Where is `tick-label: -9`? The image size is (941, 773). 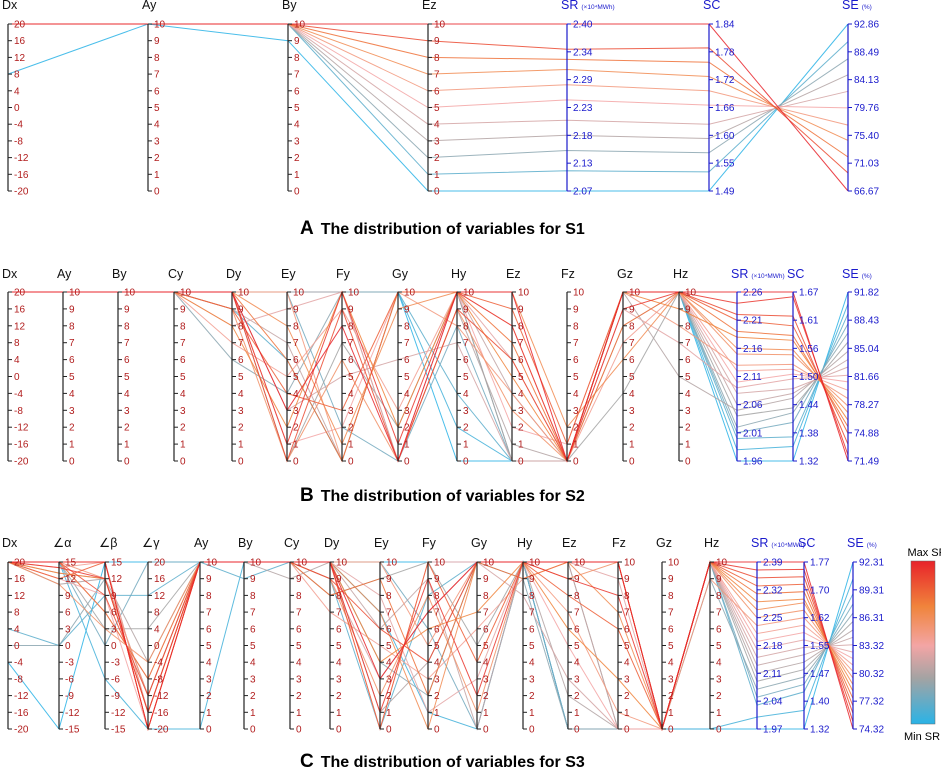
tick-label: -9 is located at coordinates (69, 696).